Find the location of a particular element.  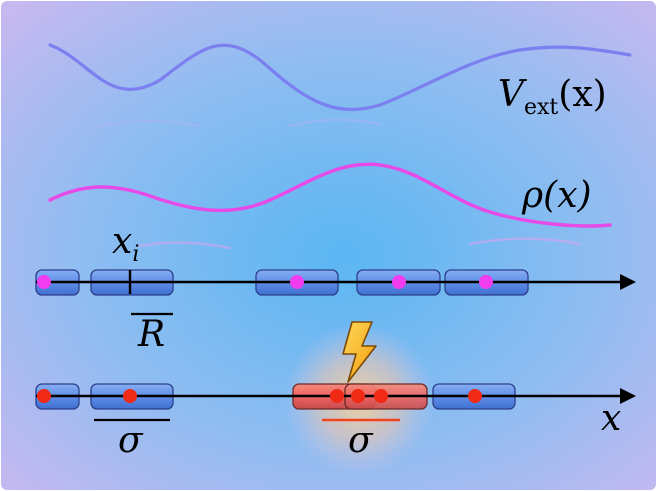

r-label: R is located at coordinates (151, 334).